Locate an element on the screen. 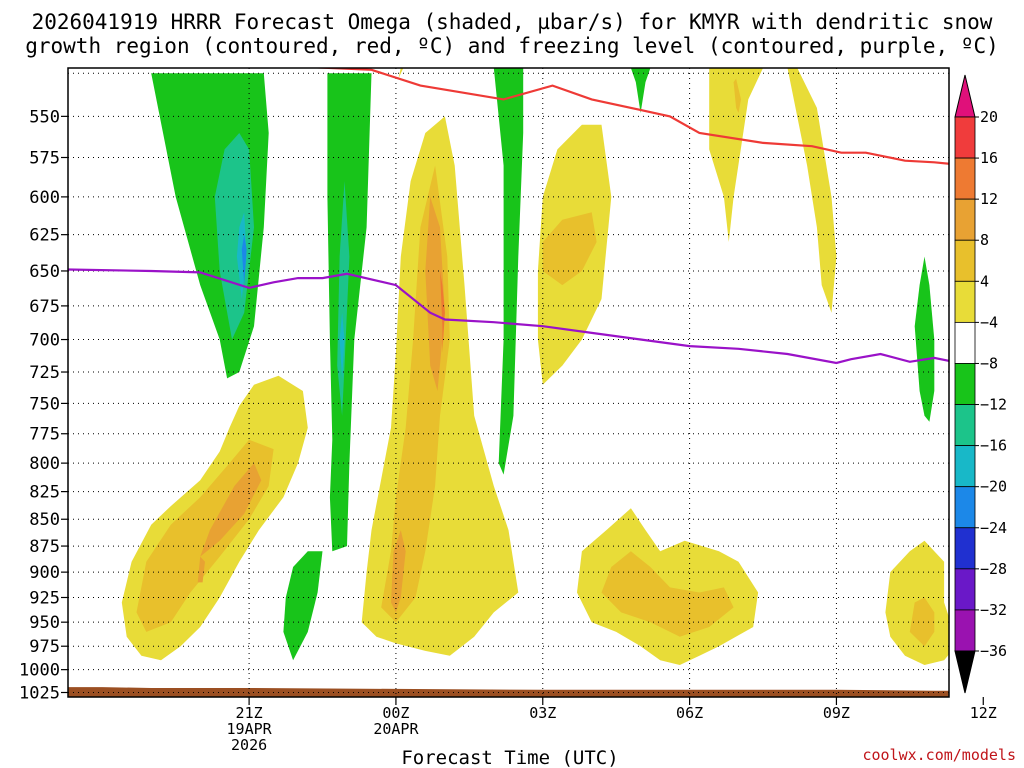 The width and height of the screenshot is (1024, 768). colorbar-label-11: −24 is located at coordinates (993, 528).